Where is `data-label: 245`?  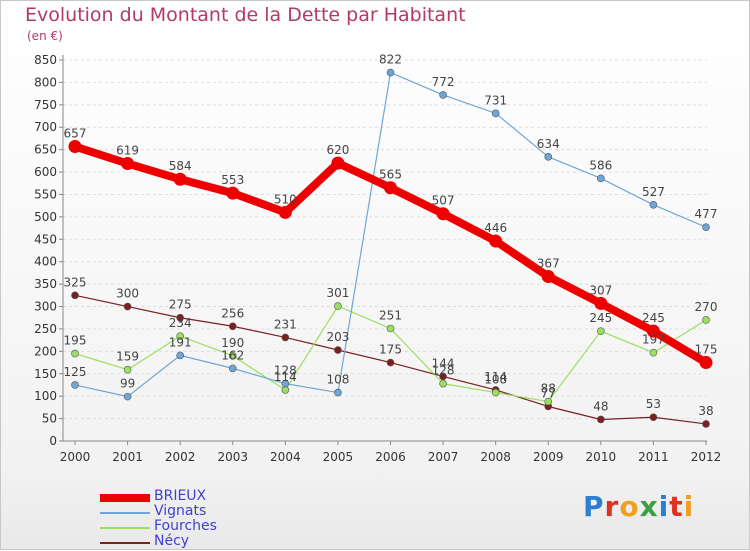
data-label: 245 is located at coordinates (653, 318).